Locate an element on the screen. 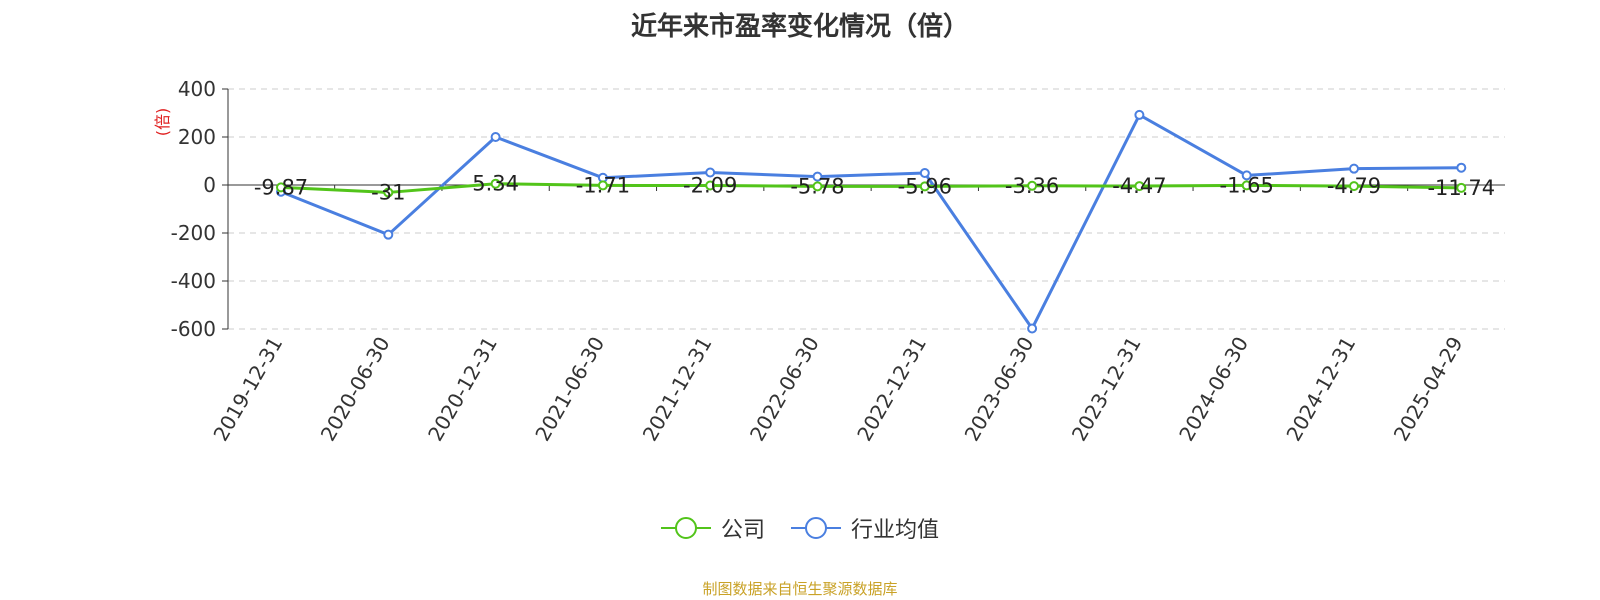 Image resolution: width=1600 pixels, height=600 pixels. chart-legend: 公司 行业均值 is located at coordinates (800, 528).